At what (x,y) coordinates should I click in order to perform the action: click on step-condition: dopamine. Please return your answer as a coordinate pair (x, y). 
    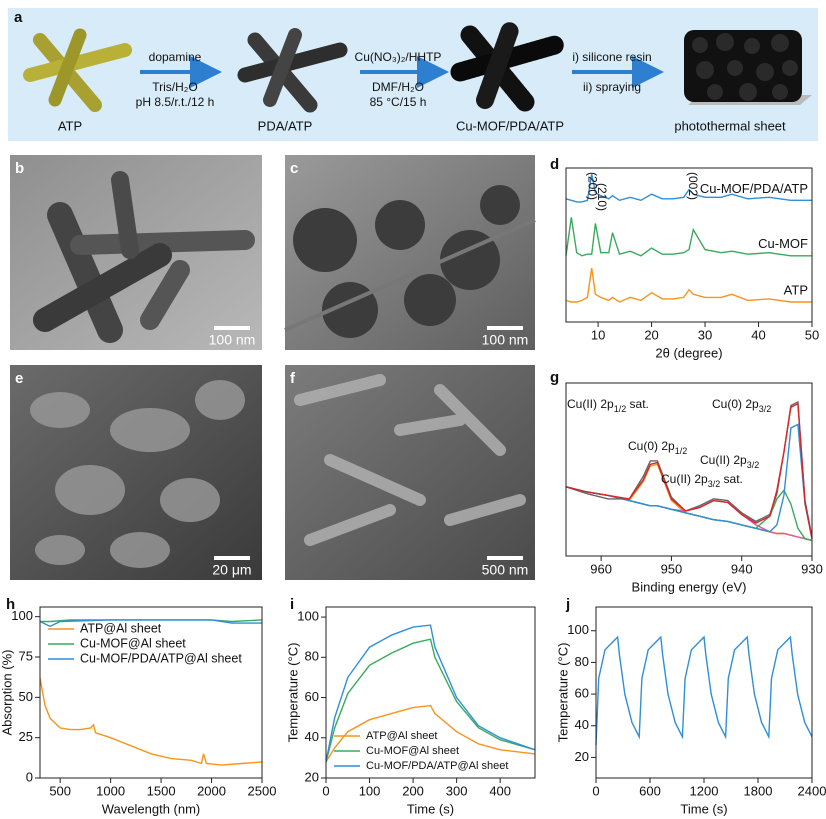
    Looking at the image, I should click on (175, 57).